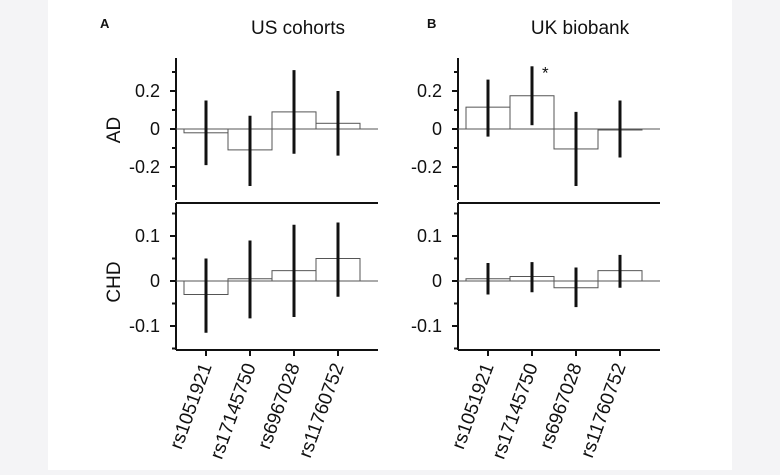  I want to click on panel-a-ad-ytick-label: -0.2, so click(144, 167).